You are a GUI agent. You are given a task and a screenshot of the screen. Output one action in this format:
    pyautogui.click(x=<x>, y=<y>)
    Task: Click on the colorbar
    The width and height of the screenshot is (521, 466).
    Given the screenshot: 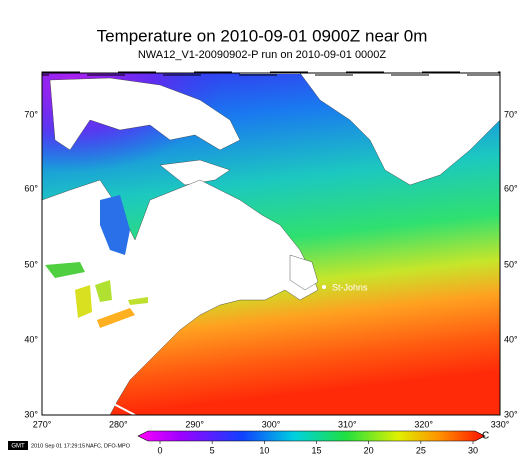 What is the action you would take?
    pyautogui.click(x=311, y=436)
    